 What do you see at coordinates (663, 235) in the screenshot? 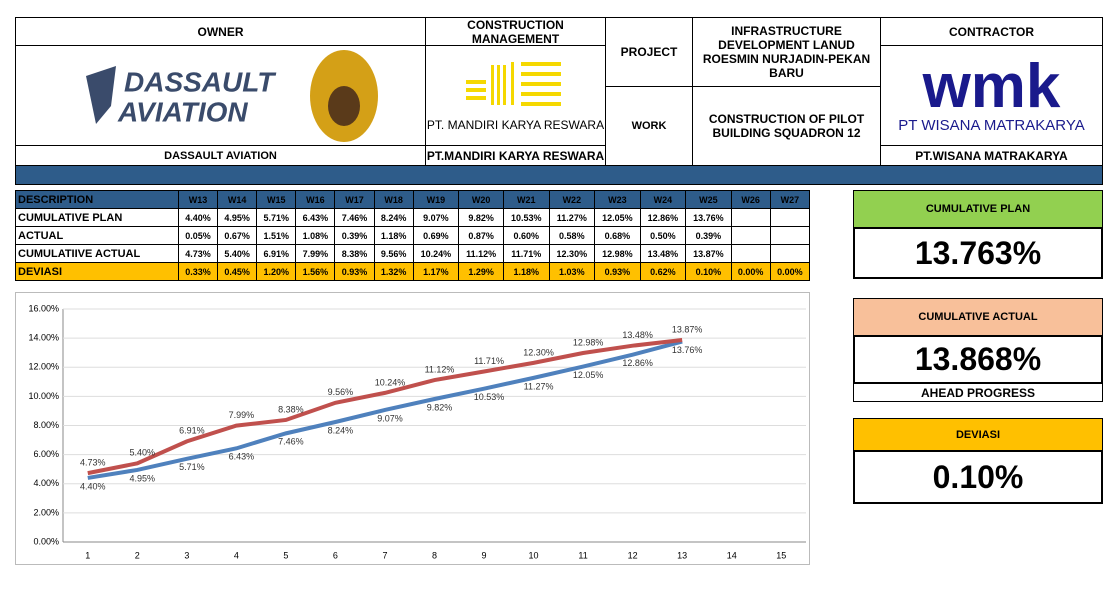
I see `table-cell: 0.50%` at bounding box center [663, 235].